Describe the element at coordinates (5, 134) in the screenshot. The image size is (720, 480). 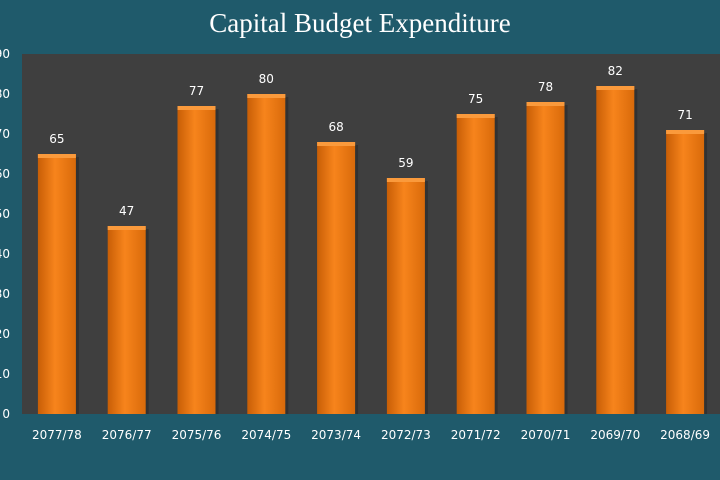
I see `y-tick-label: 70` at that location.